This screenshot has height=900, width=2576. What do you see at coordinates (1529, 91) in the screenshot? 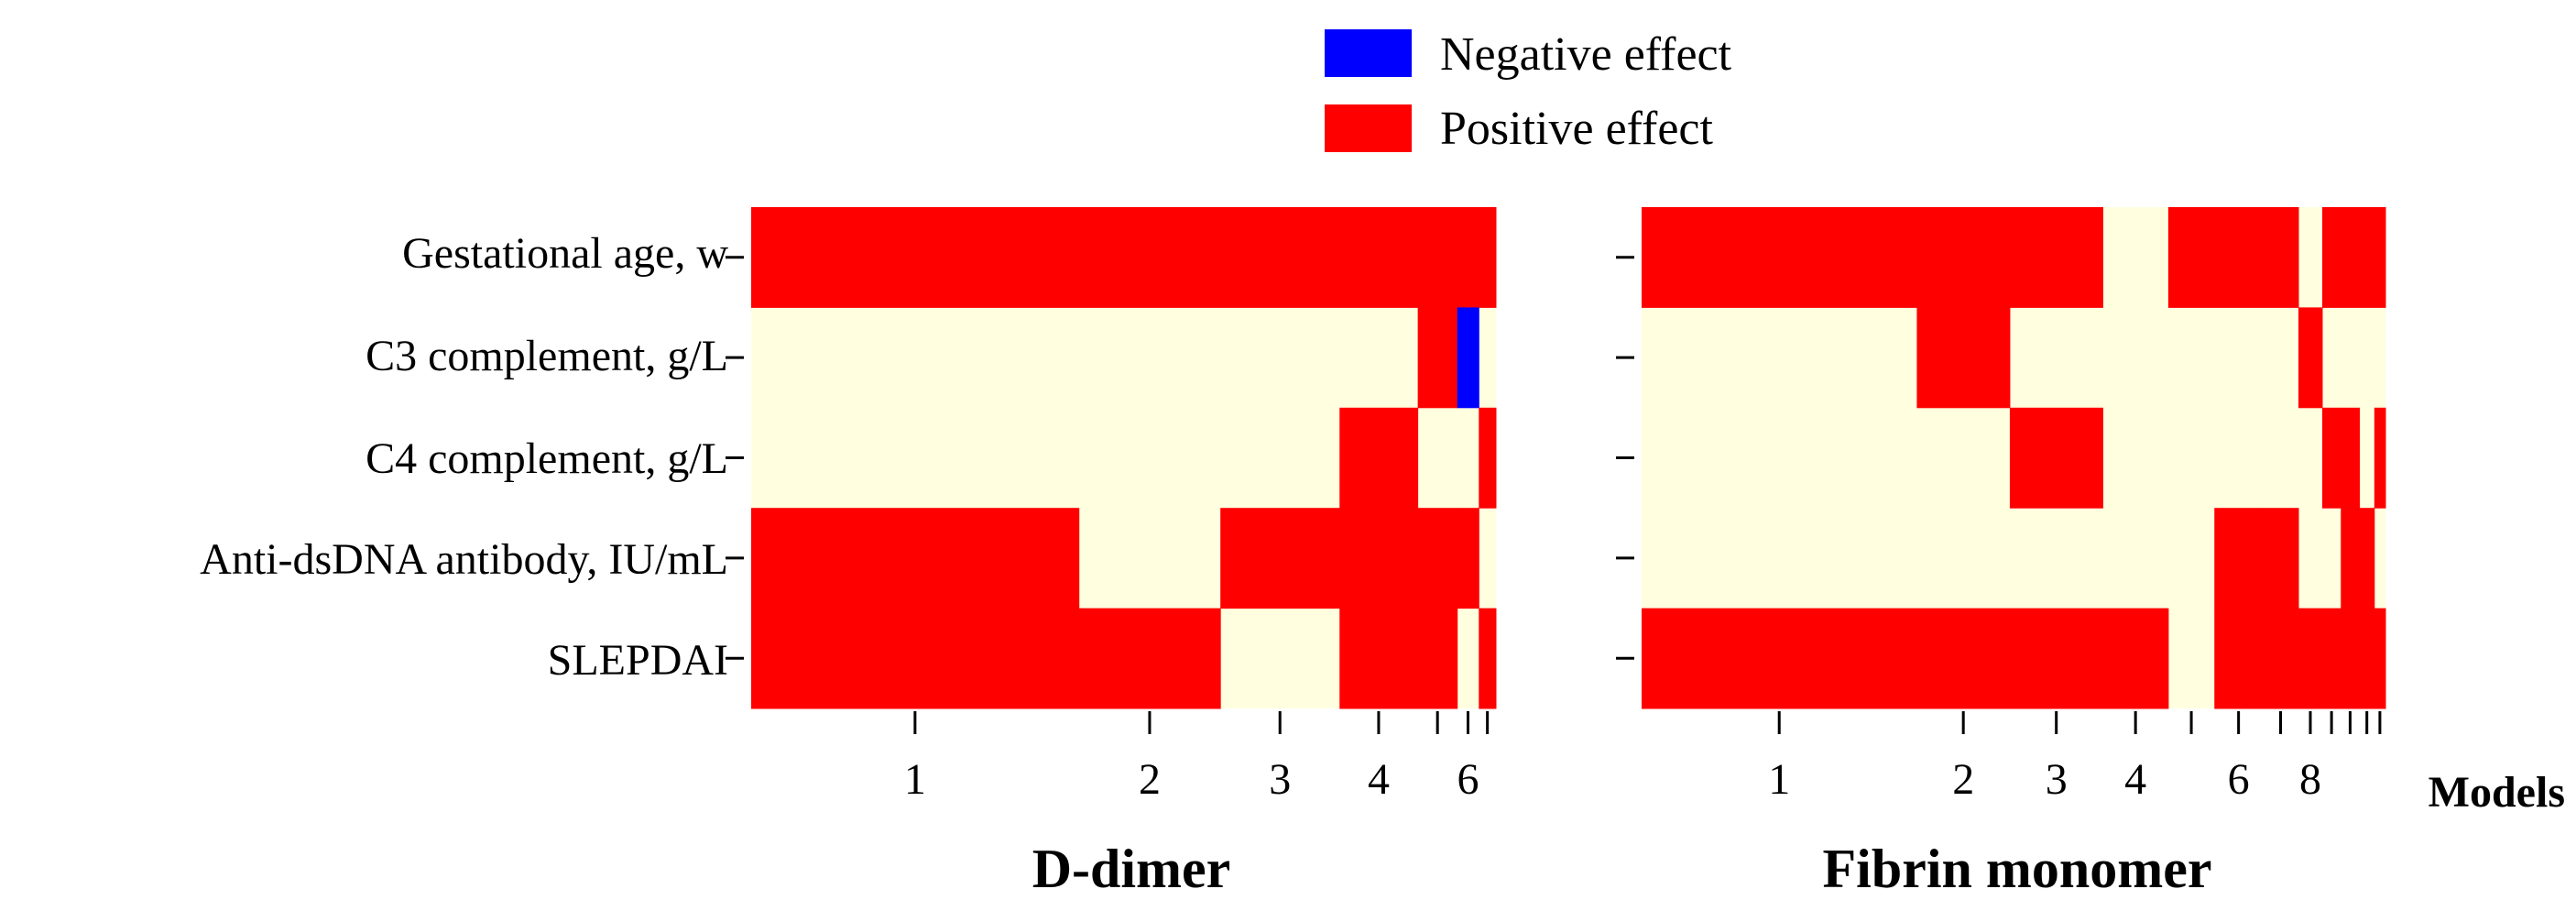
I see `legend: Negative effect Positive effect` at bounding box center [1529, 91].